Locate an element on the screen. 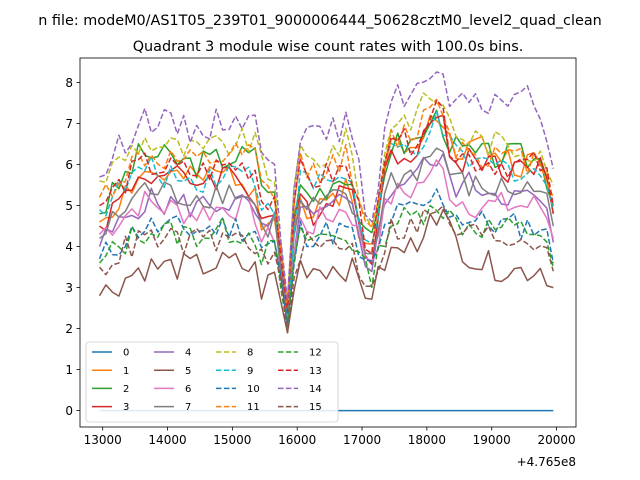 The width and height of the screenshot is (640, 480). x-tick-label: 13000 is located at coordinates (103, 440).